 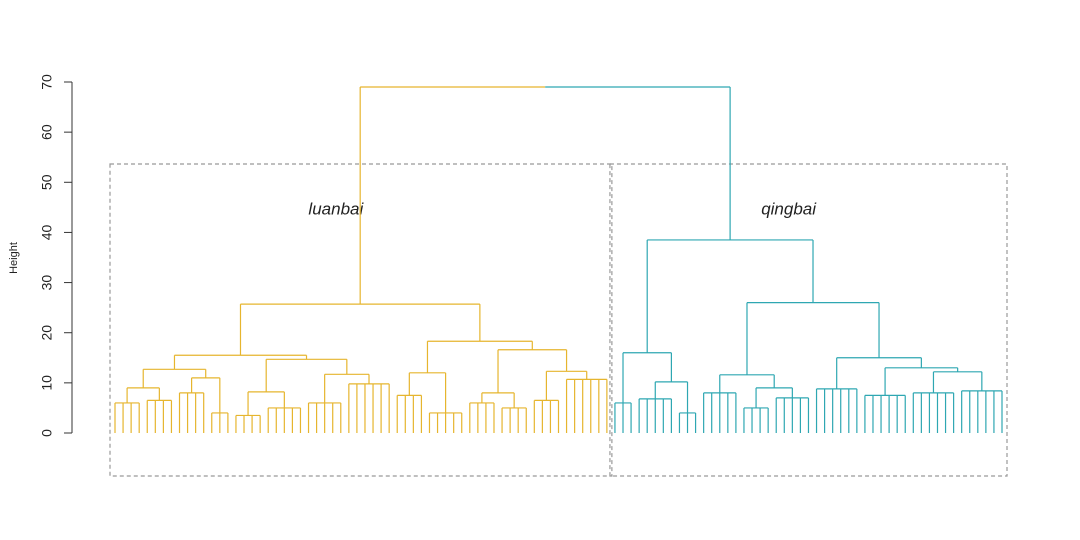 I want to click on cluster-label: qingbai, so click(x=789, y=208).